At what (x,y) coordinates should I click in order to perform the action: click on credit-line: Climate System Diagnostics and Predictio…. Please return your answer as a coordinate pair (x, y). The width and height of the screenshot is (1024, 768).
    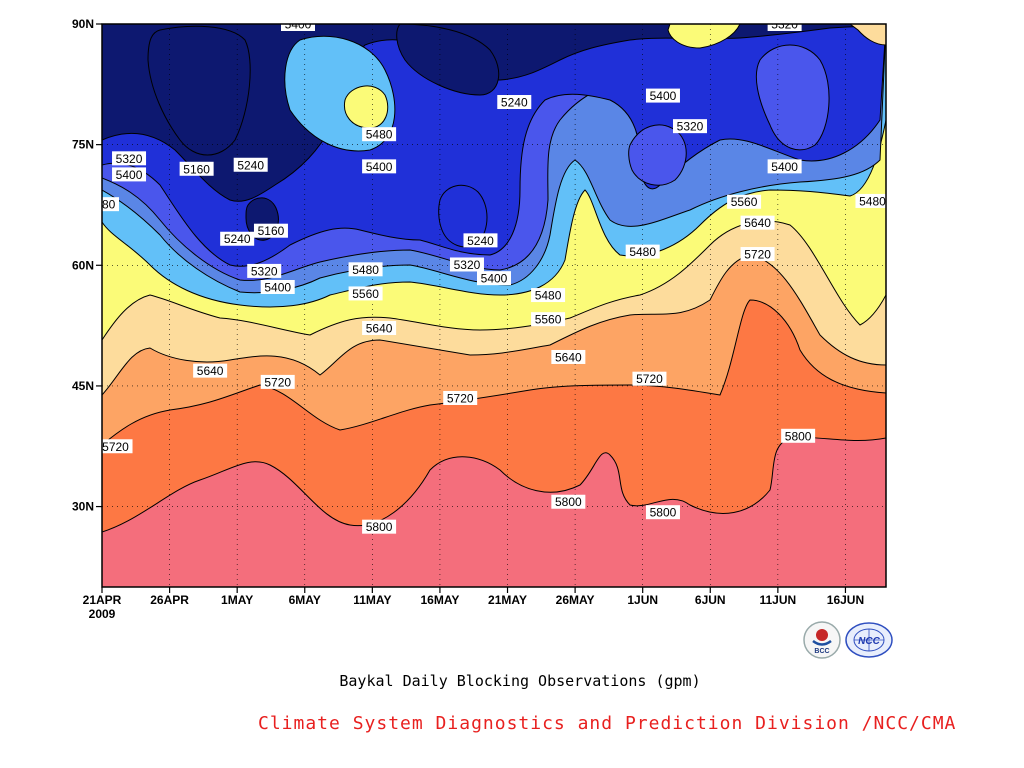
    Looking at the image, I should click on (607, 723).